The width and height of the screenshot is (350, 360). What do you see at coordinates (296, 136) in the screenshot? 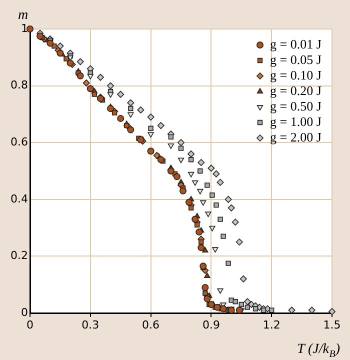
I see `legend-label: g = 2.00 J` at bounding box center [296, 136].